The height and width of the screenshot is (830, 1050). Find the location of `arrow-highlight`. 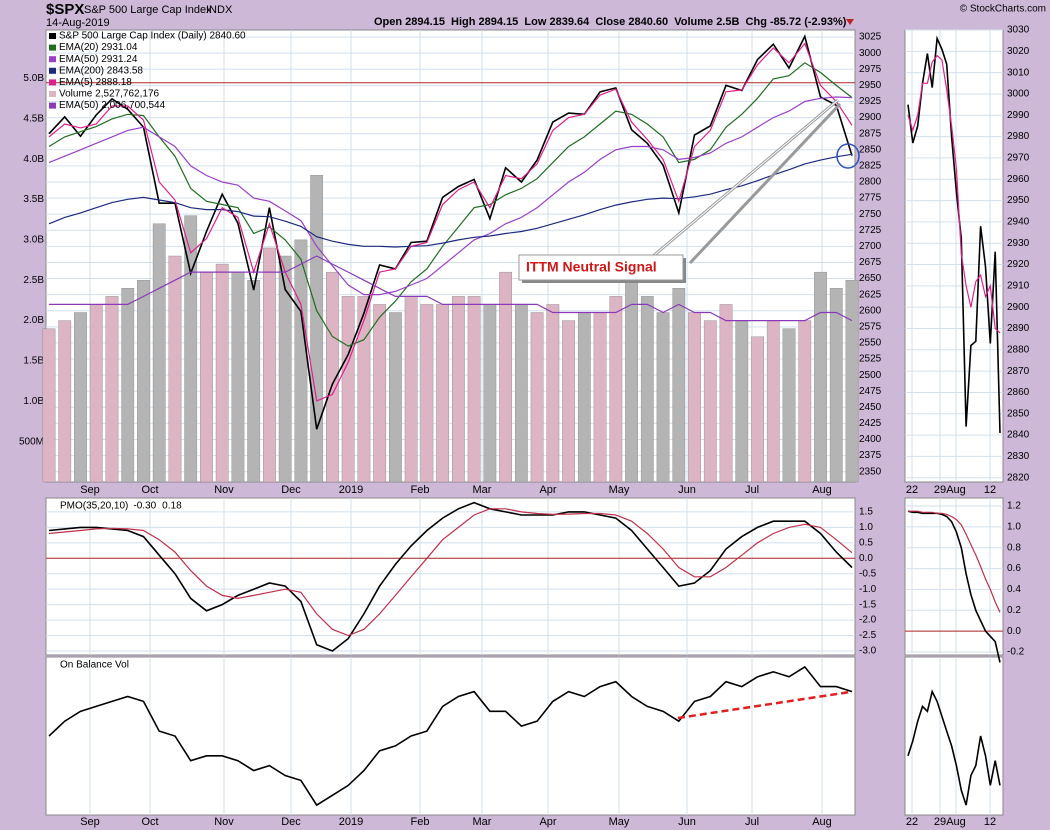

arrow-highlight is located at coordinates (745, 178).